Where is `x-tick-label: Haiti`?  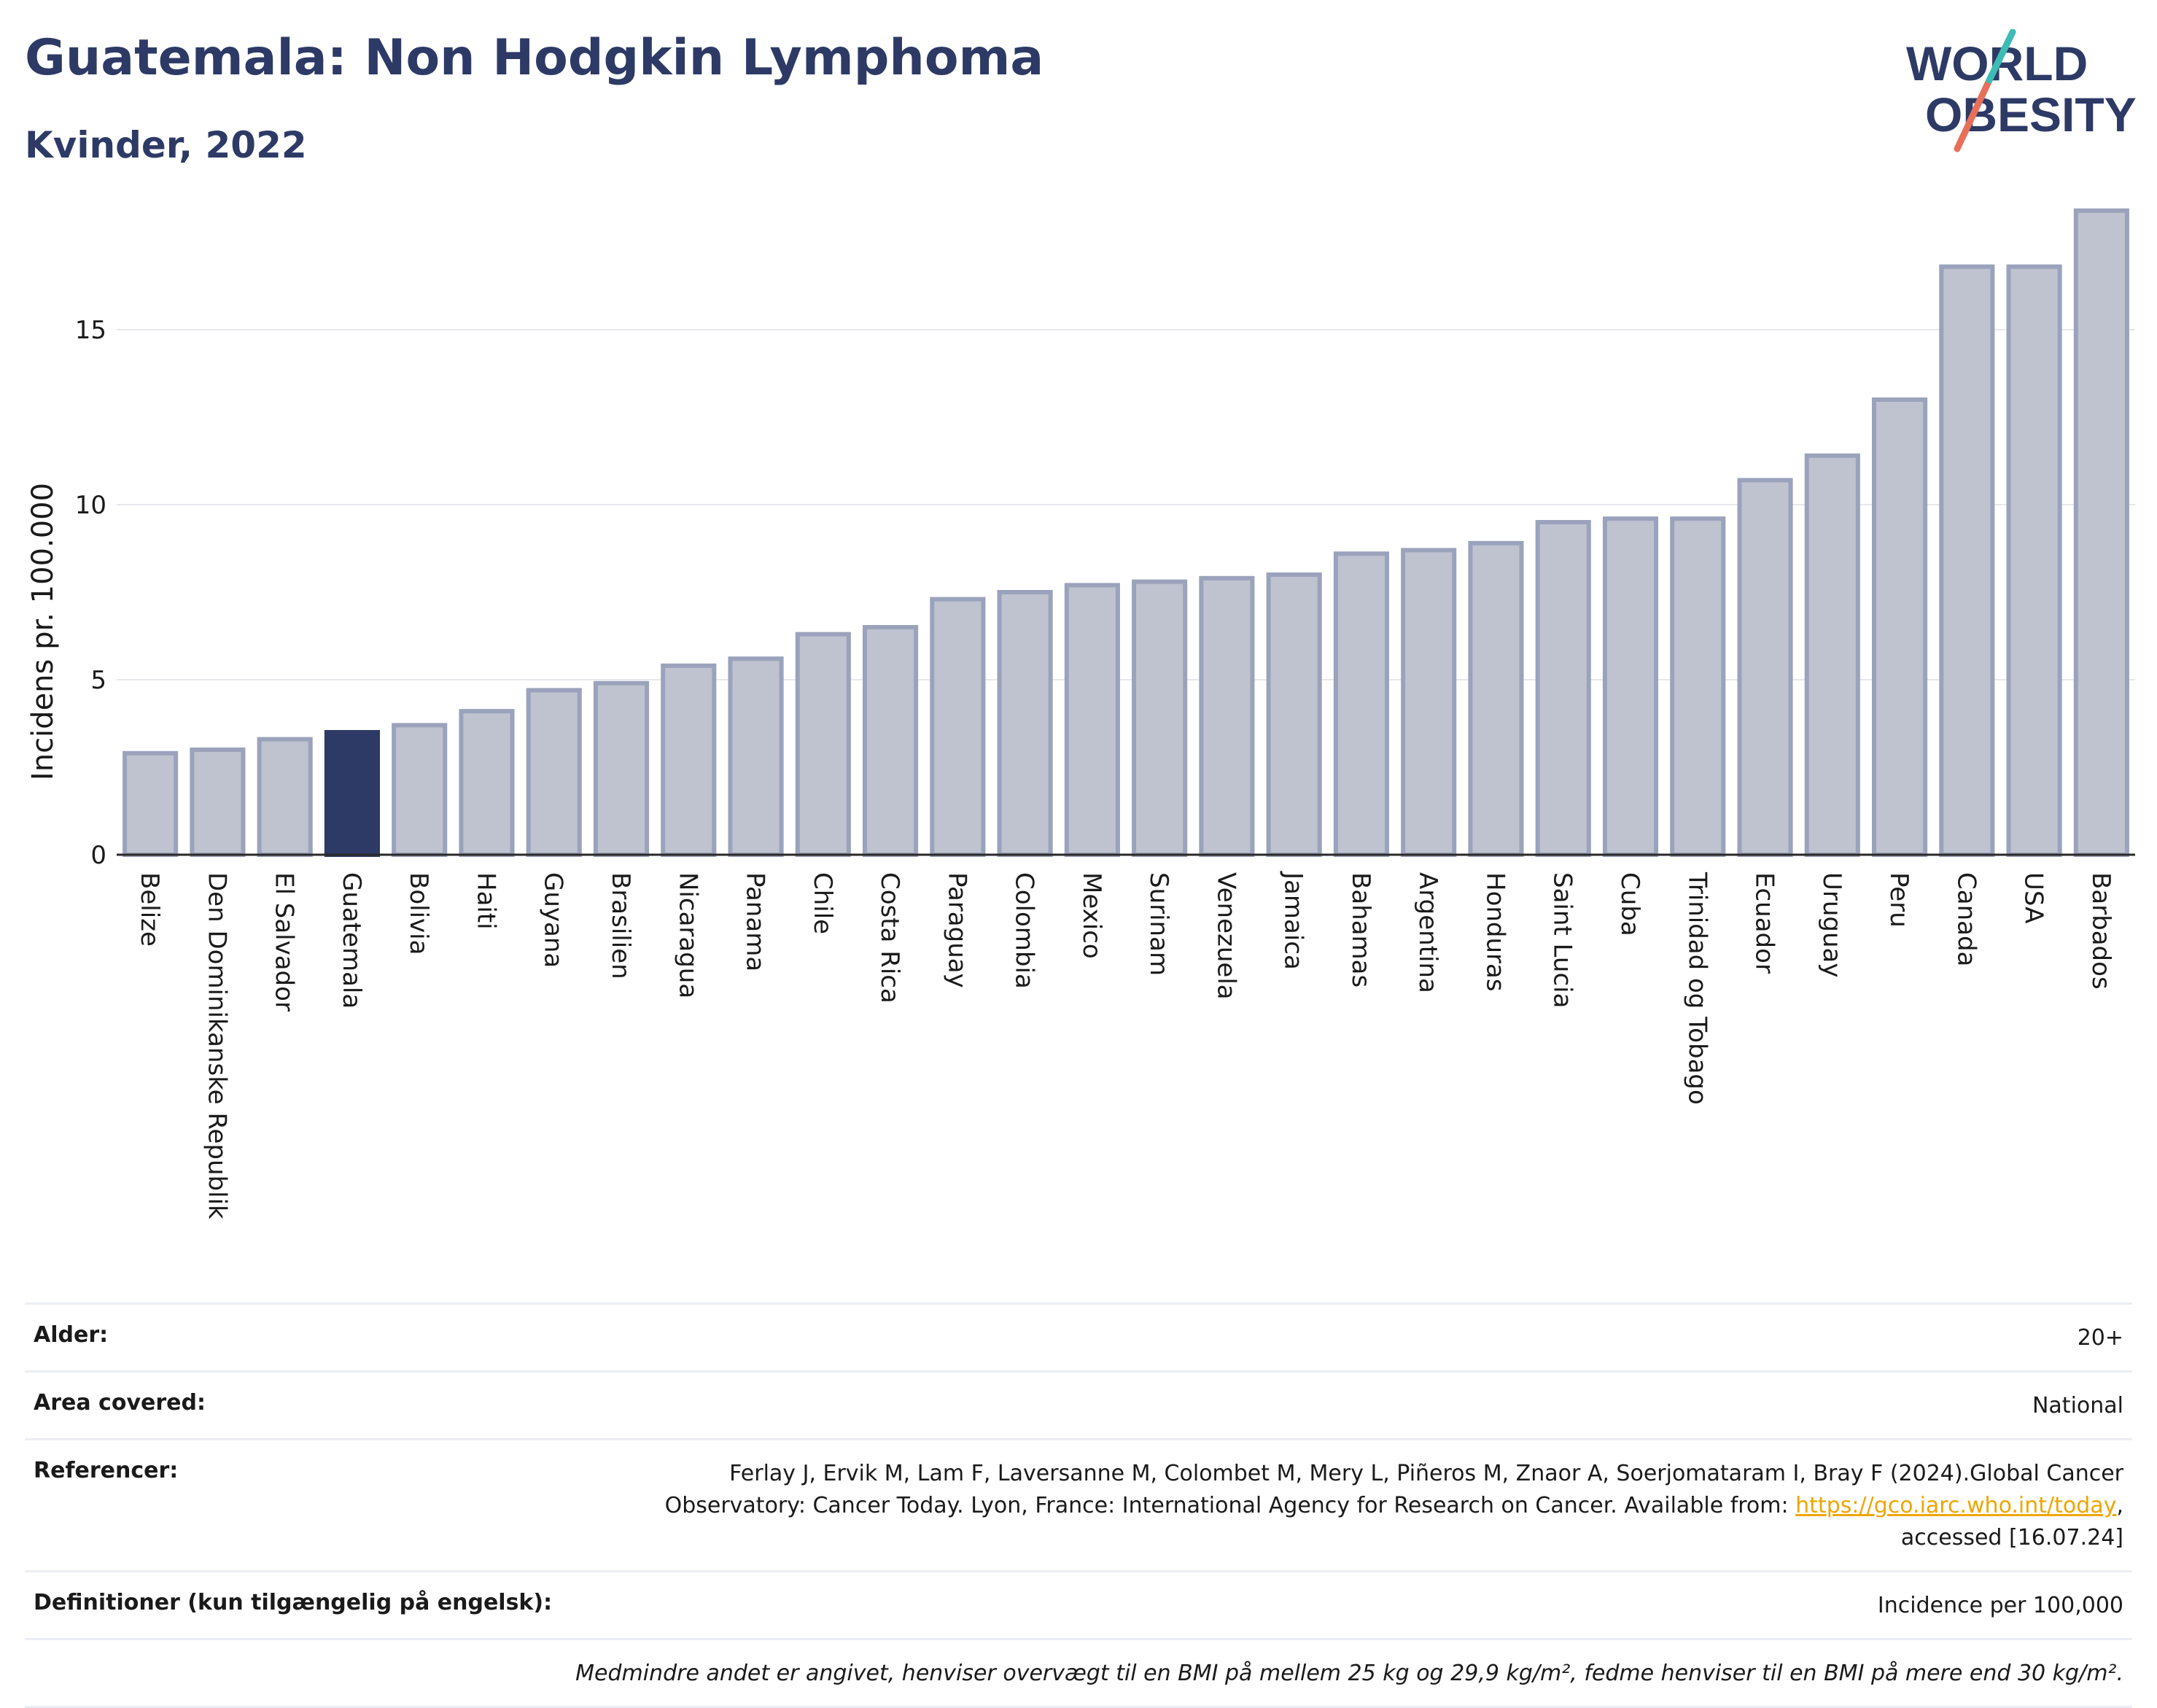 x-tick-label: Haiti is located at coordinates (485, 901).